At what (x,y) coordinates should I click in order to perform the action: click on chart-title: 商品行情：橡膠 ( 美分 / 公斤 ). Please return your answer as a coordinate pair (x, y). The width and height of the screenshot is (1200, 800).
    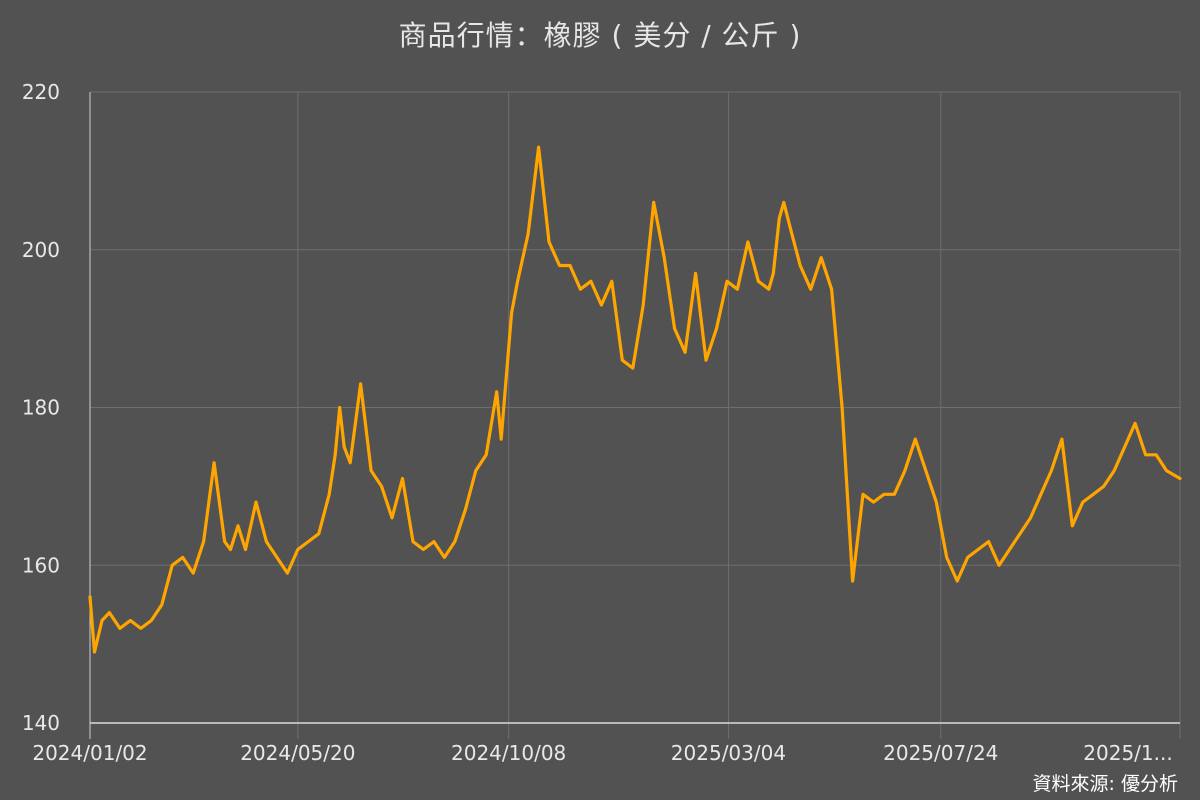
    Looking at the image, I should click on (600, 35).